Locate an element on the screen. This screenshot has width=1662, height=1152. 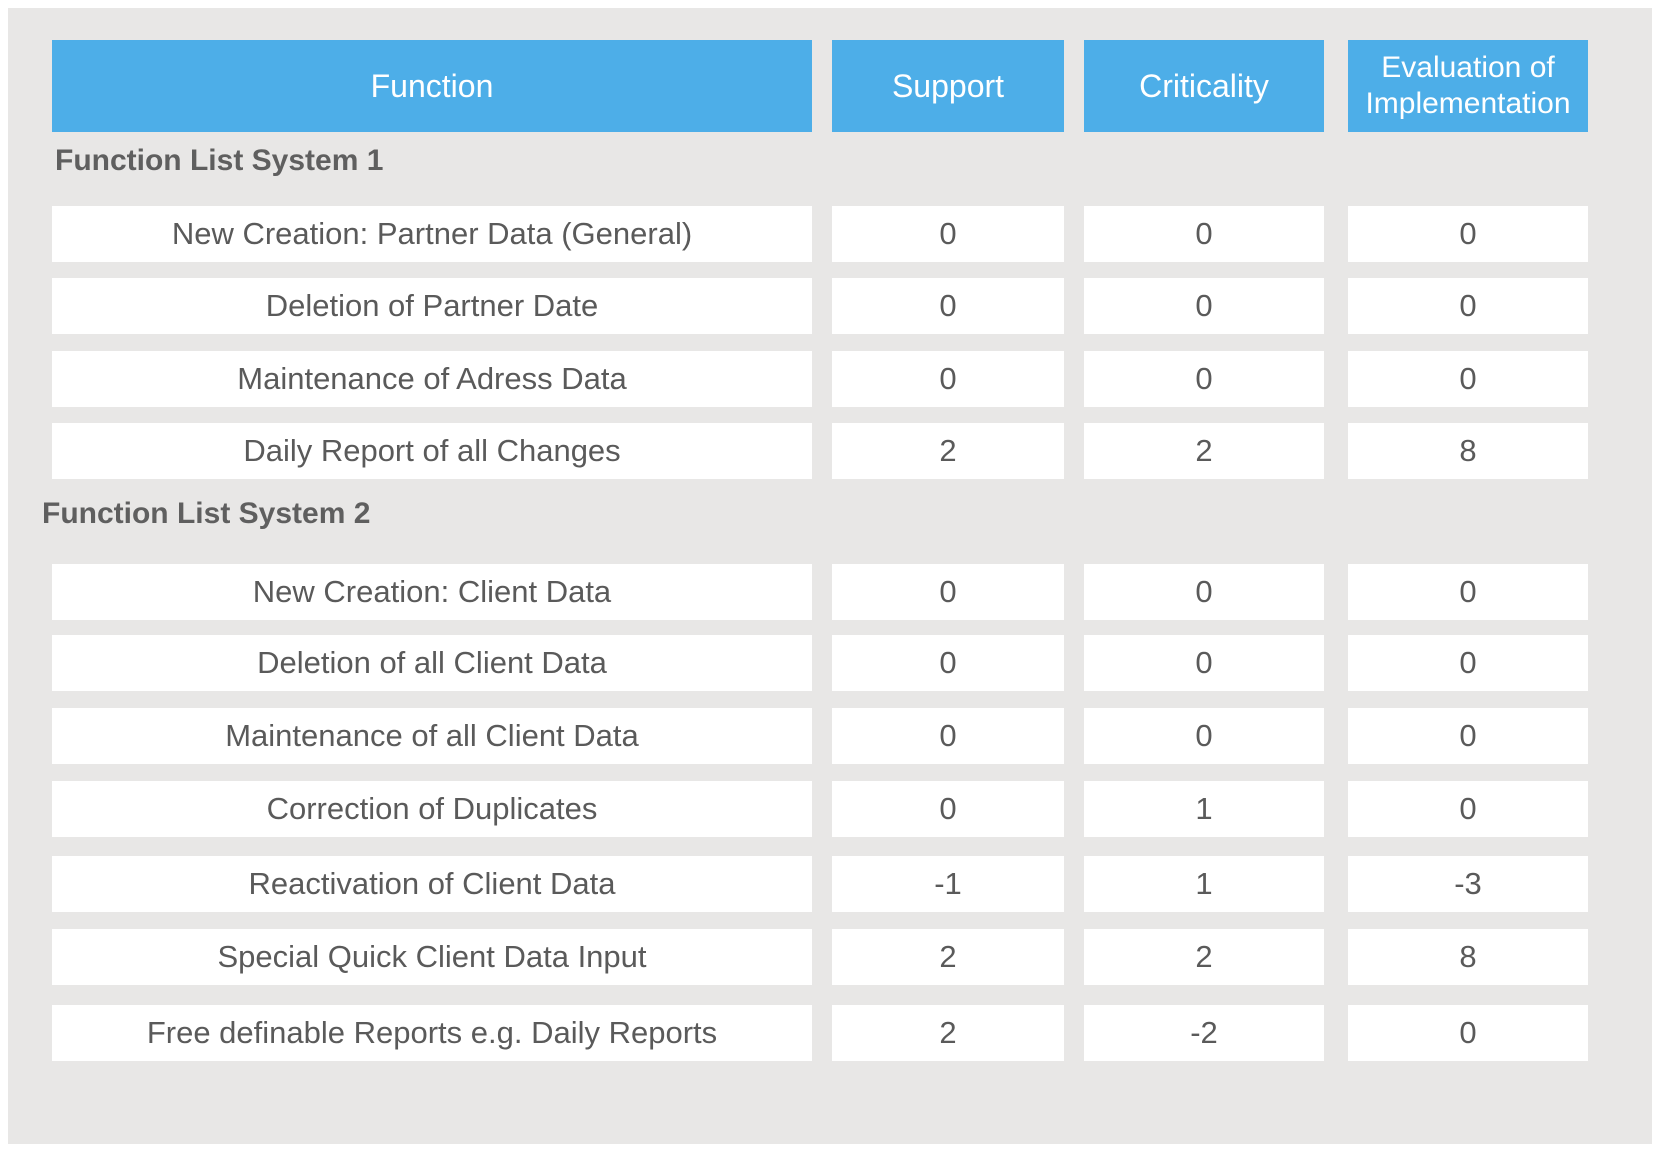
row-function-cell: Maintenance of all Client Data is located at coordinates (432, 736).